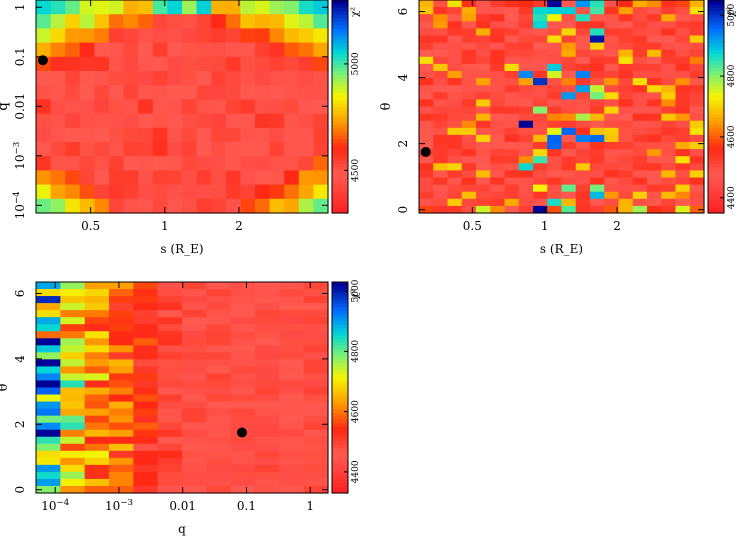  Describe the element at coordinates (340, 107) in the screenshot. I see `colorbar-frame` at that location.